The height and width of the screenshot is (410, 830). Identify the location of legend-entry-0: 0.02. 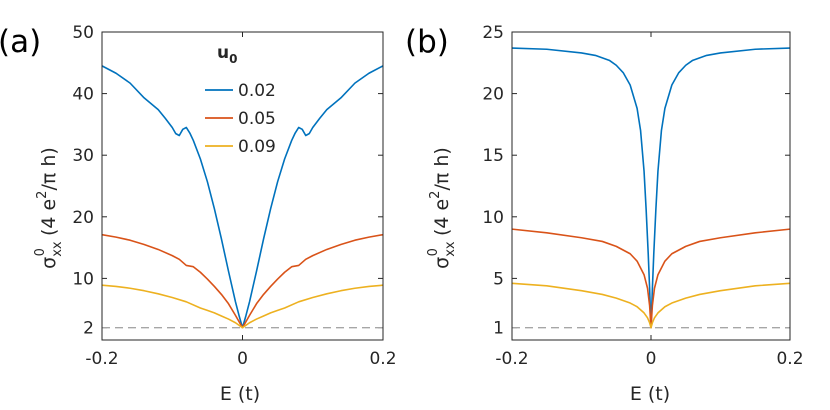
(257, 91).